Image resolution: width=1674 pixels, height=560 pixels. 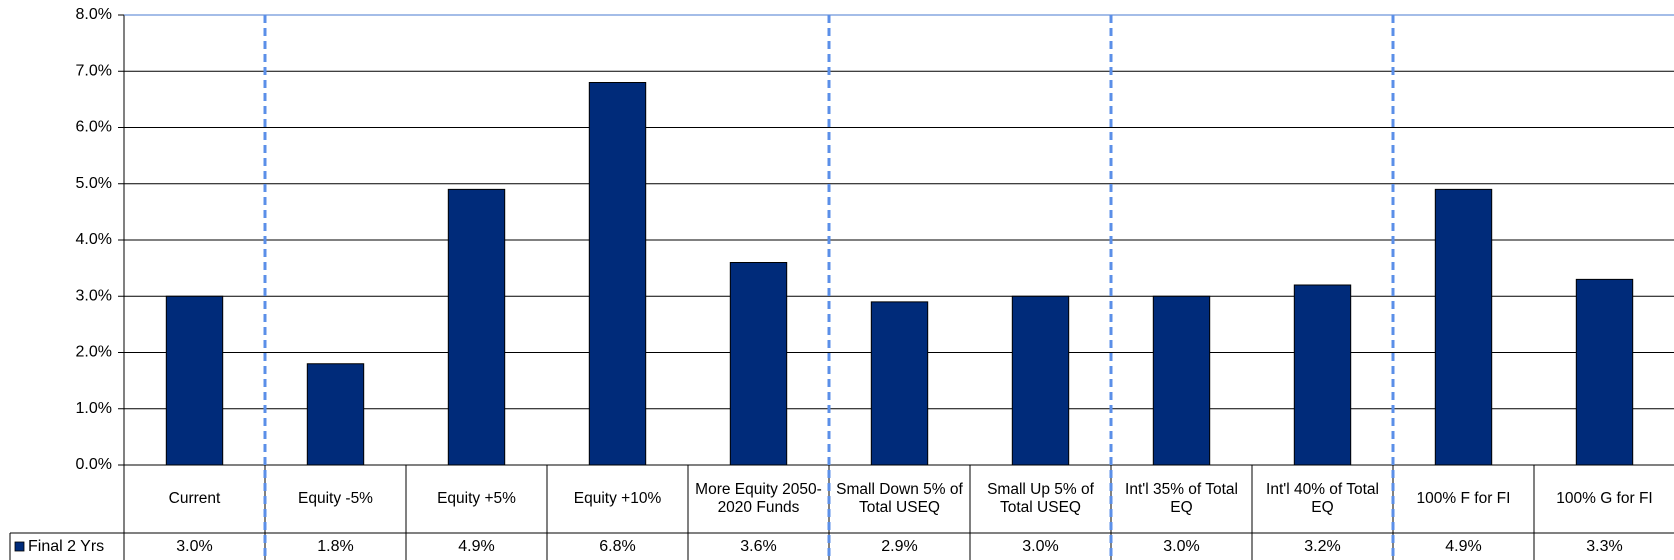 What do you see at coordinates (899, 546) in the screenshot?
I see `data-label: 2.9%` at bounding box center [899, 546].